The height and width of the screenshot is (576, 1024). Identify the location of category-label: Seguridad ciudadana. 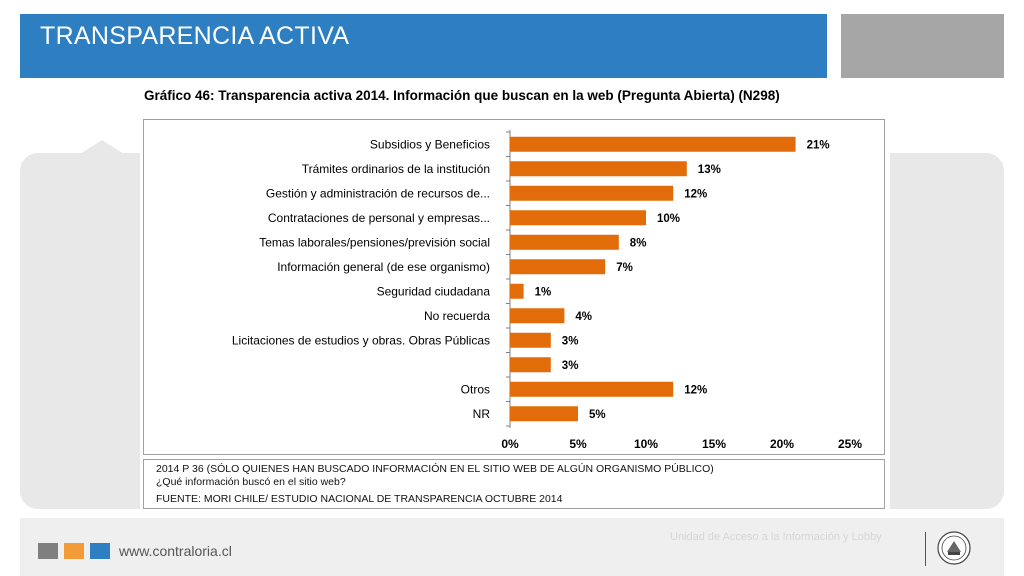
(434, 291).